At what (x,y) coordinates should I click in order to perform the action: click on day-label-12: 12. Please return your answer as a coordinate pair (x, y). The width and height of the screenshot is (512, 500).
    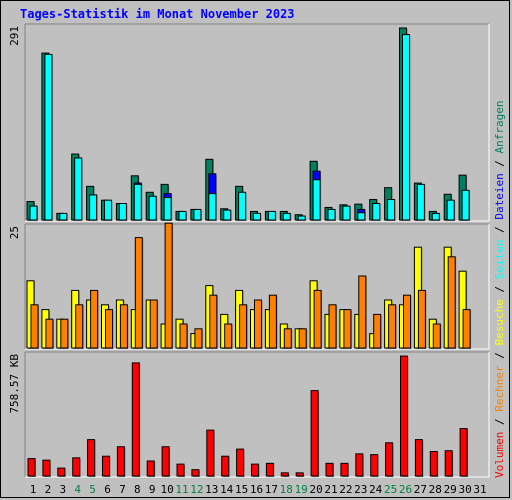
    Looking at the image, I should click on (196, 489).